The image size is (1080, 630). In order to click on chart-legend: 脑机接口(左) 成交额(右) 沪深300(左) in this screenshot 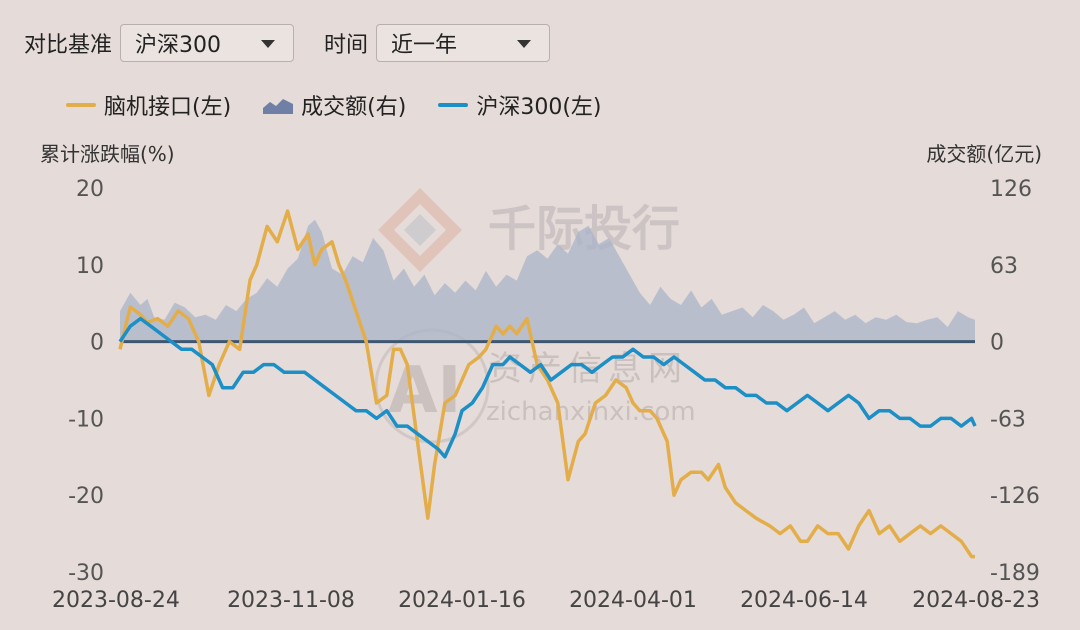, I will do `click(350, 105)`.